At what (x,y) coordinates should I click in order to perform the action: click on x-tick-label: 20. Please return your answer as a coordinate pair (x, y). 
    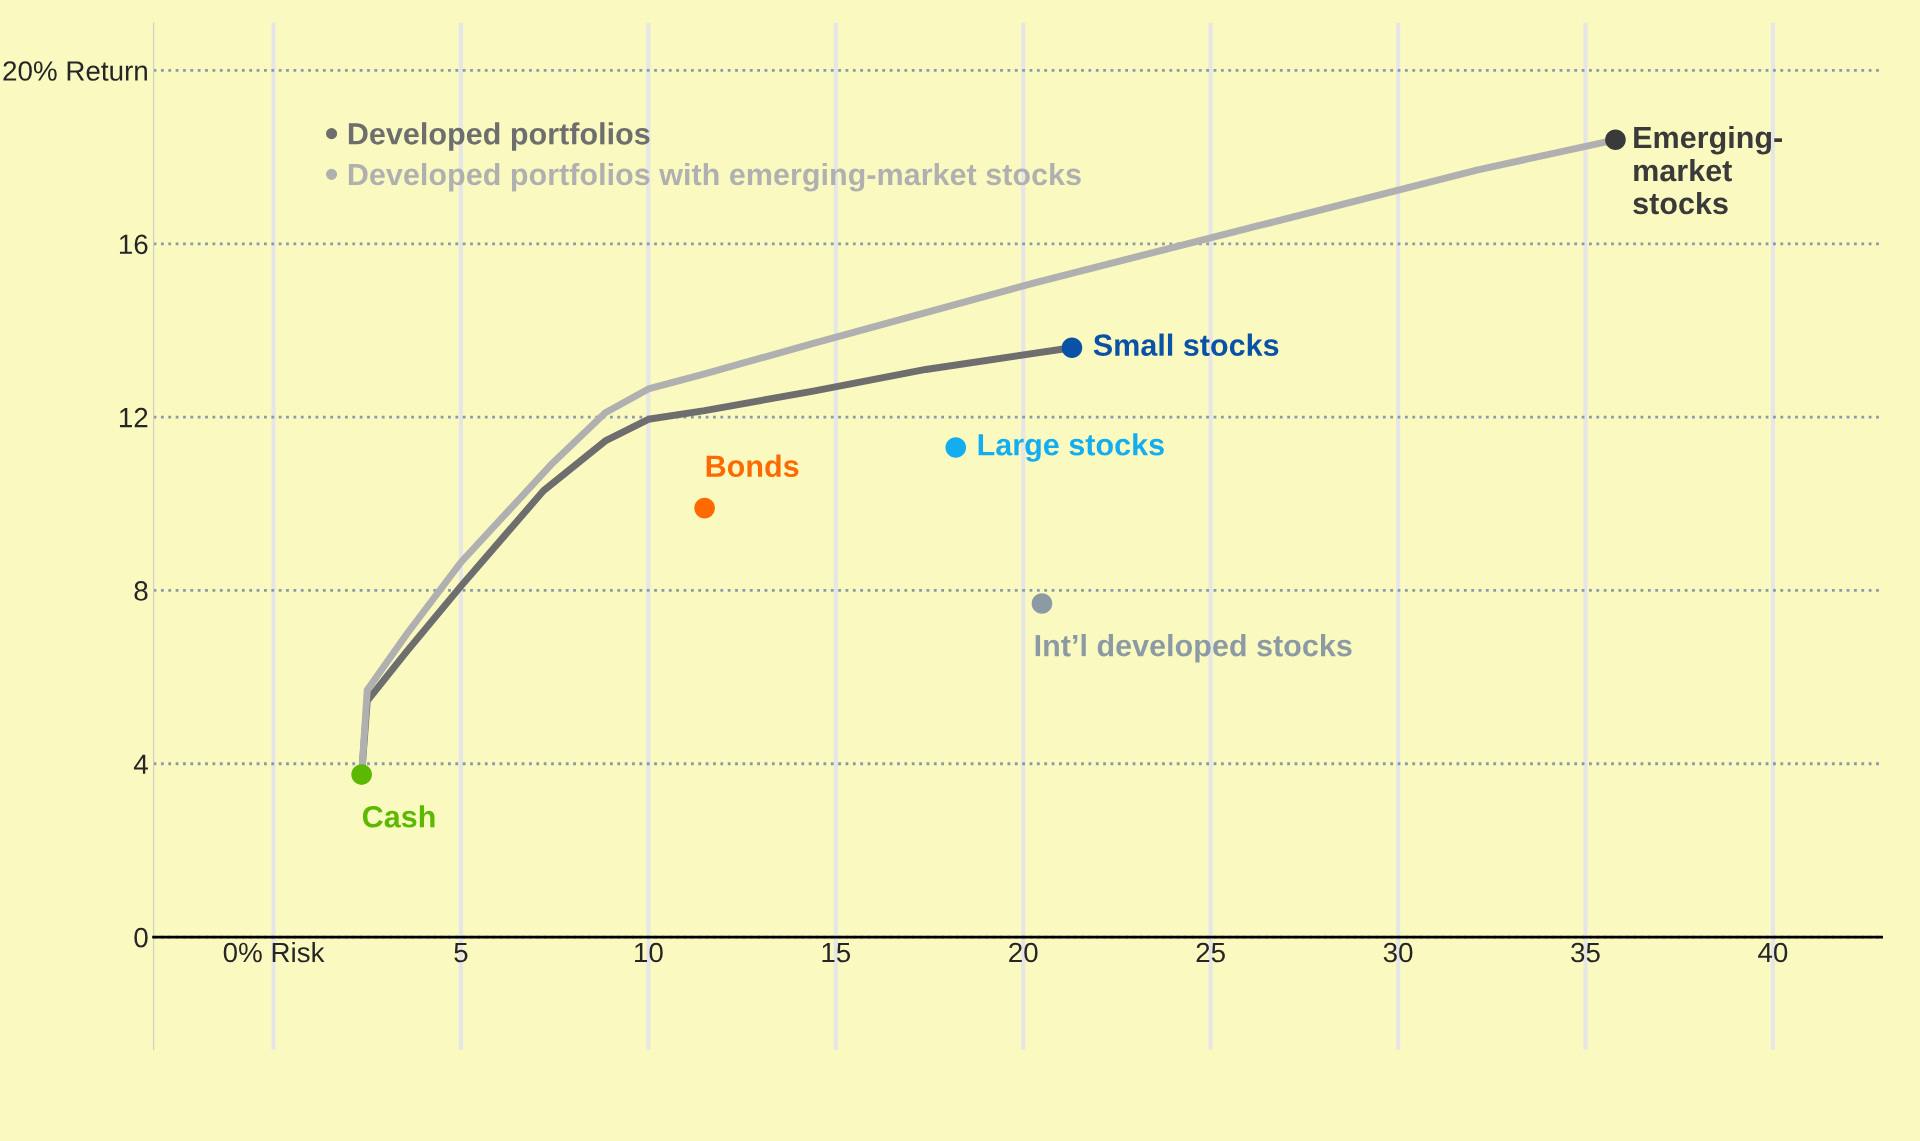
    Looking at the image, I should click on (1023, 952).